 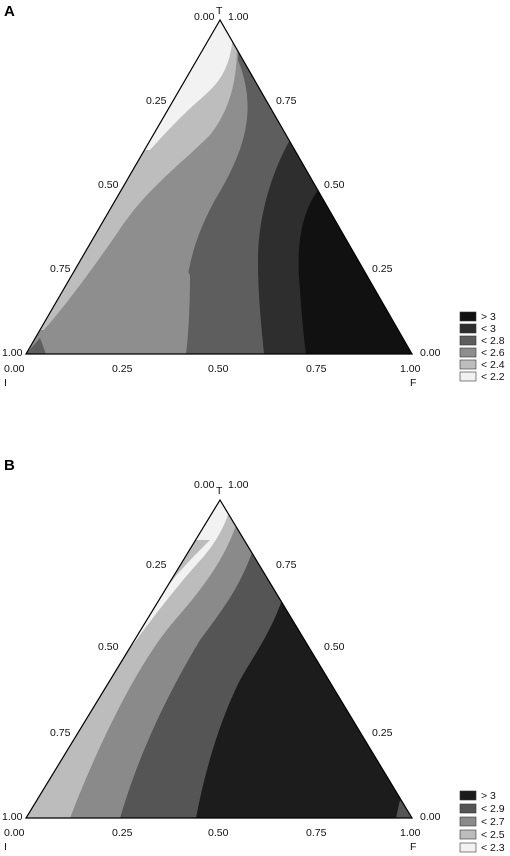 What do you see at coordinates (493, 835) in the screenshot?
I see `panel-b-legend-label-3: < 2.5` at bounding box center [493, 835].